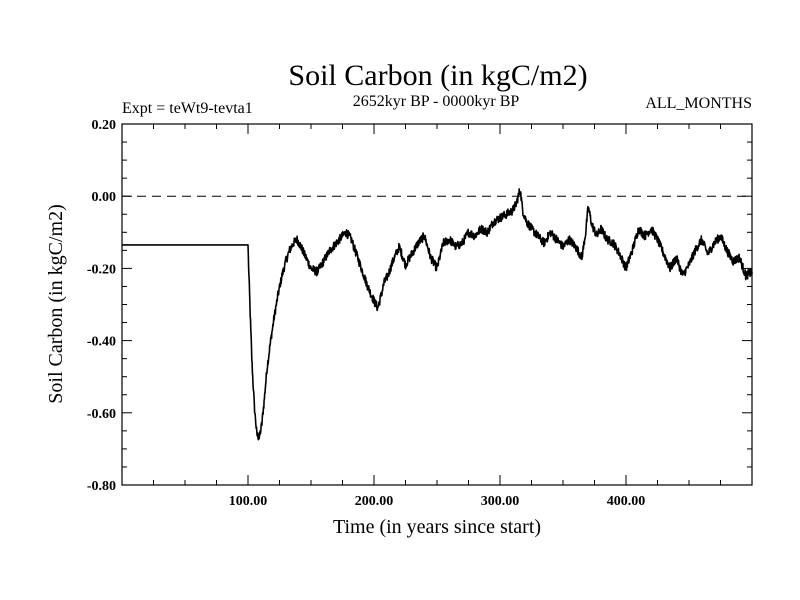 The image size is (800, 600). What do you see at coordinates (437, 527) in the screenshot?
I see `x-axis-label: Time (in years since start)` at bounding box center [437, 527].